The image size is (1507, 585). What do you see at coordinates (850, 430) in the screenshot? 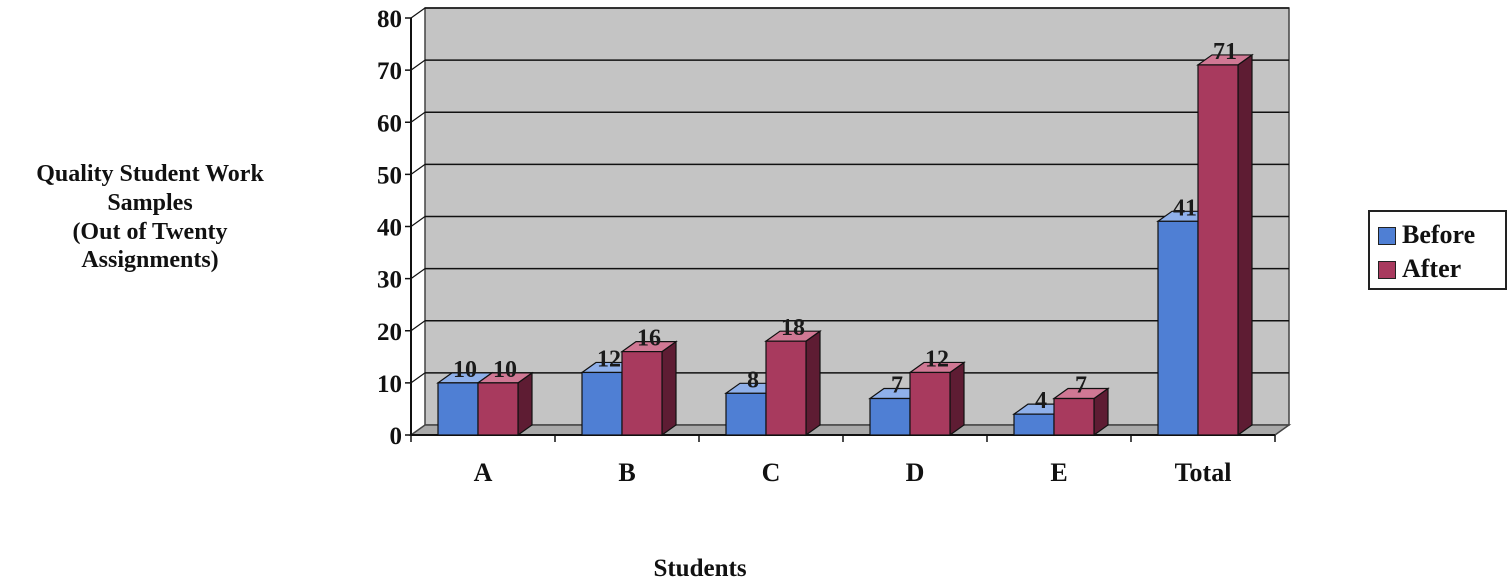
I see `plot-floor` at bounding box center [850, 430].